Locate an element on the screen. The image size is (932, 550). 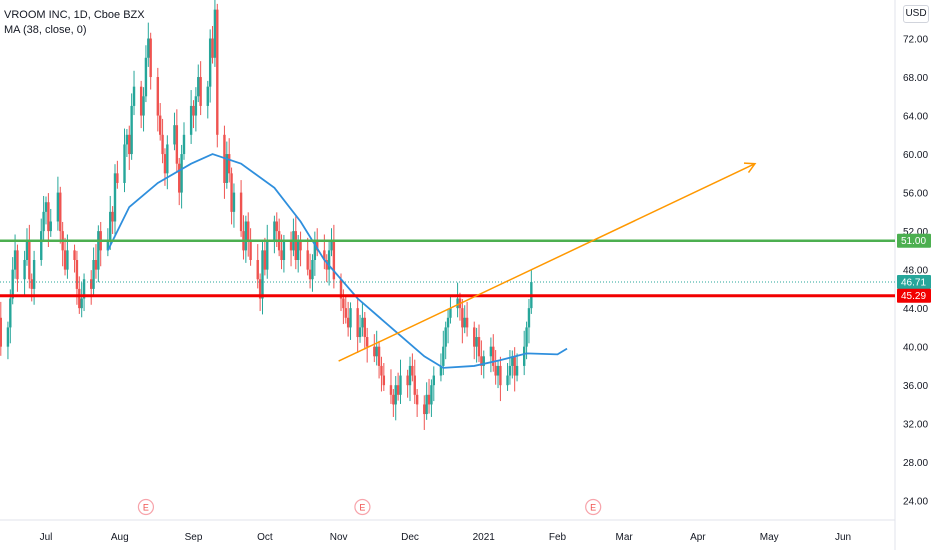
x-tick-label: Aug is located at coordinates (120, 537).